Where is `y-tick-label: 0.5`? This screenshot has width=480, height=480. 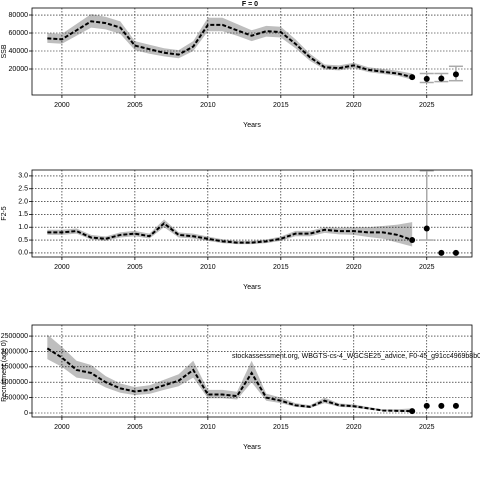
y-tick-label: 0.5 is located at coordinates (23, 240).